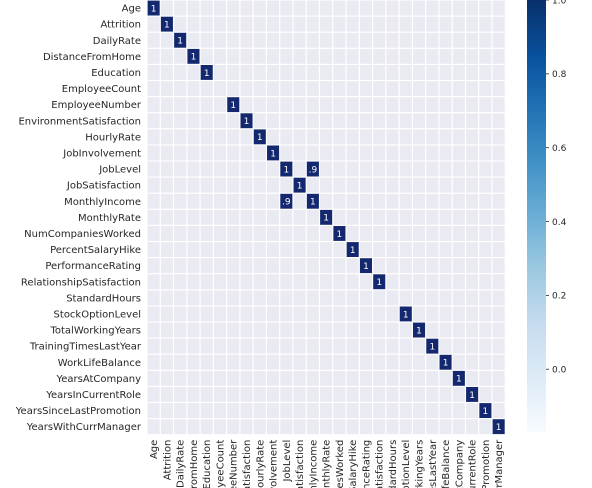  What do you see at coordinates (353, 464) in the screenshot?
I see `x-tick-label: PercentSalaryHike` at bounding box center [353, 464].